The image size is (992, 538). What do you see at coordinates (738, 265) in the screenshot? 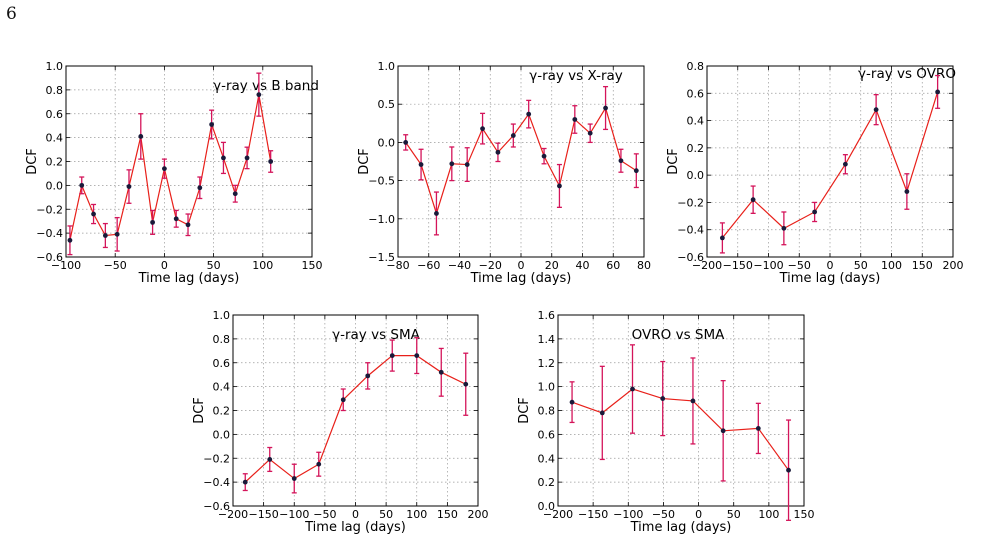
I see `x-tick-label: −150` at bounding box center [738, 265].